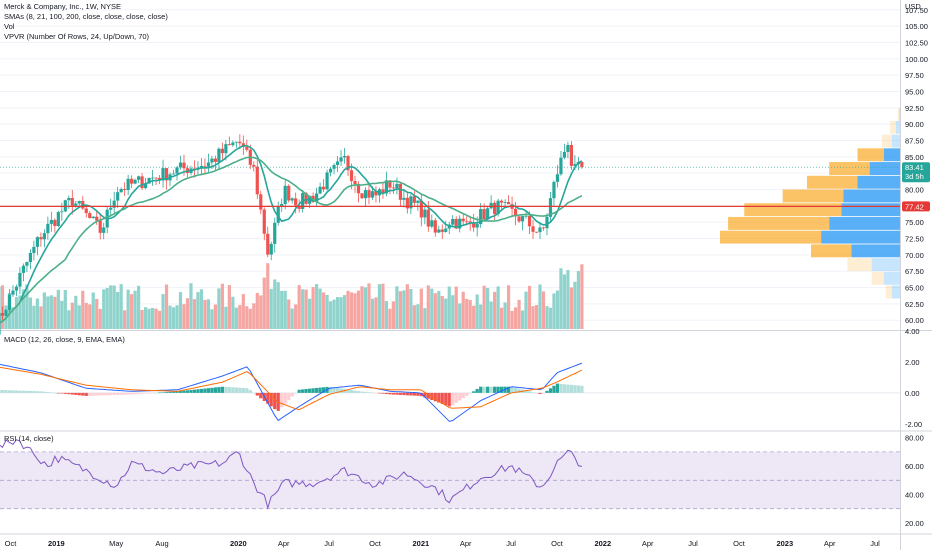 The height and width of the screenshot is (550, 932). What do you see at coordinates (291, 474) in the screenshot?
I see `rsi-line` at bounding box center [291, 474].